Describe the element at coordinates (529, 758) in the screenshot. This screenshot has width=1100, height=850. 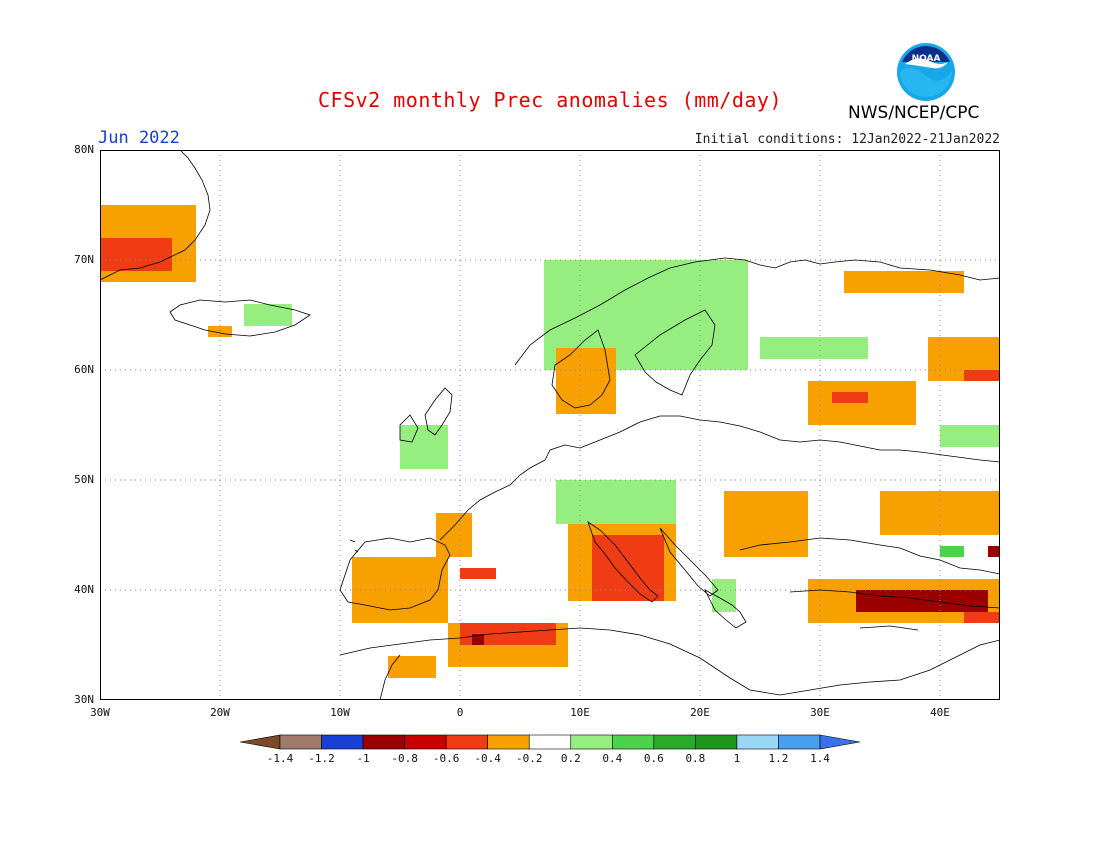
I see `colorbar-label: -0.2` at that location.